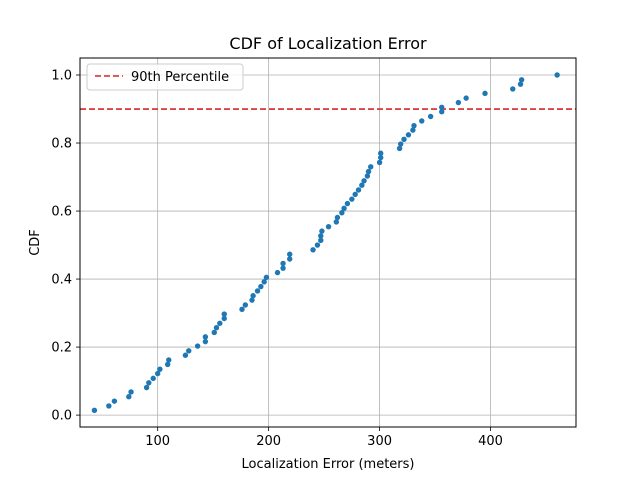 This screenshot has width=640, height=480. I want to click on y-tick-label: 0.8, so click(61, 144).